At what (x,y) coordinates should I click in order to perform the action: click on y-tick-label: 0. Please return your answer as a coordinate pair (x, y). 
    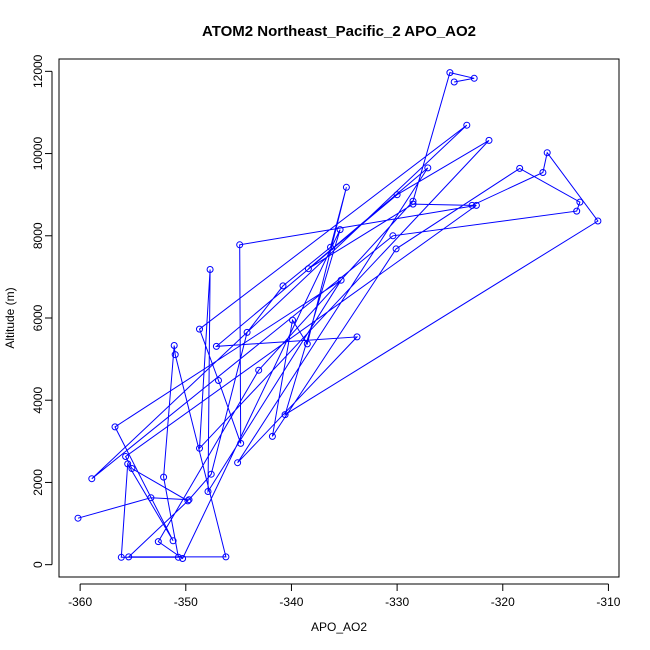
    Looking at the image, I should click on (38, 564).